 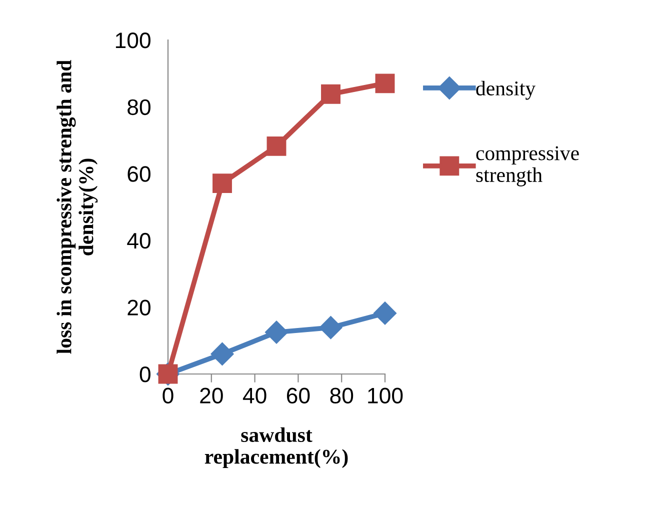 I want to click on legend-label: compressive strength, so click(x=527, y=166).